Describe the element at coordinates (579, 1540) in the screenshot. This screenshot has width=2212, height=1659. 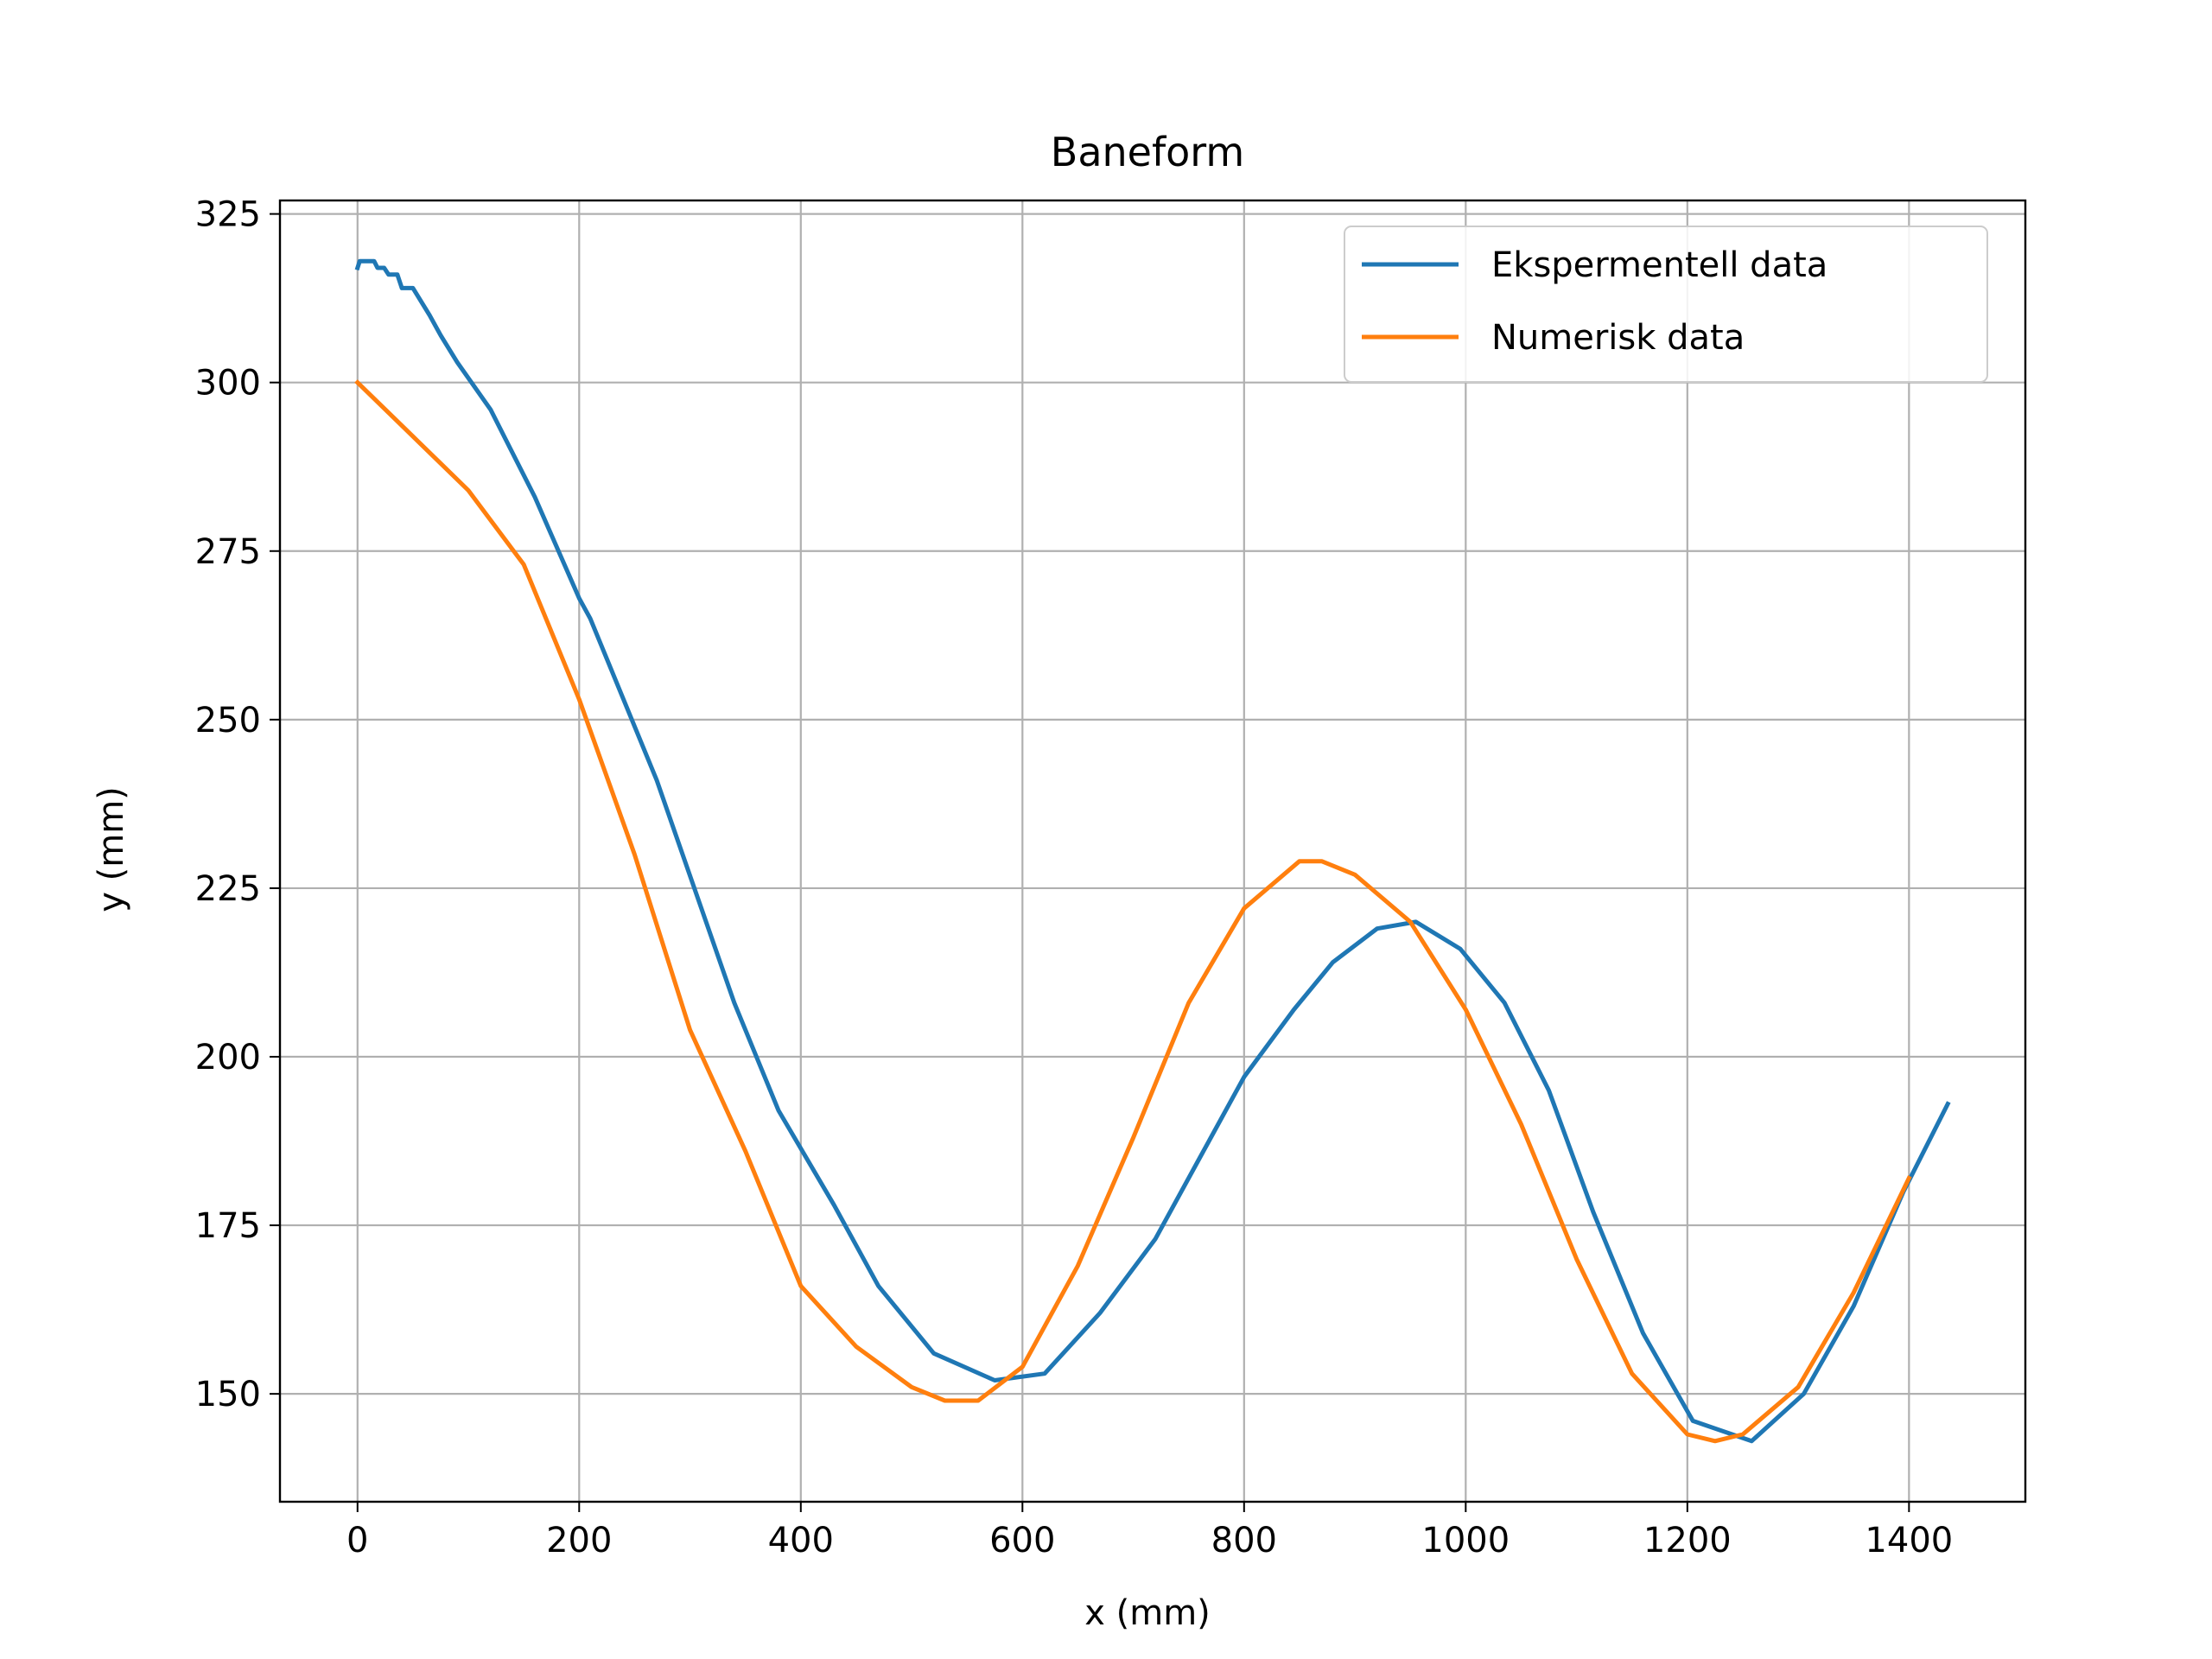
I see `x-tick-label: 200` at that location.